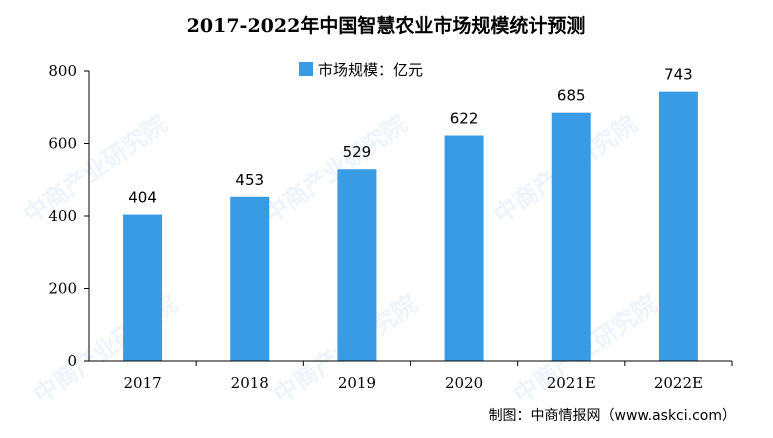  Describe the element at coordinates (62, 216) in the screenshot. I see `y-tick-label: 400` at that location.